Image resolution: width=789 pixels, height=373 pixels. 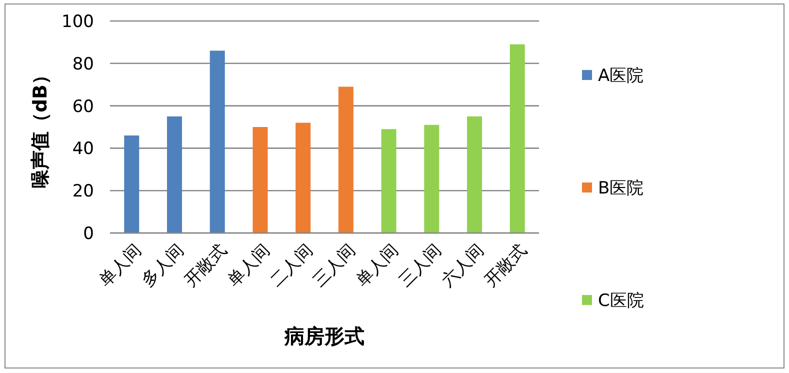 I want to click on y-tick-label: 20, so click(x=83, y=192).